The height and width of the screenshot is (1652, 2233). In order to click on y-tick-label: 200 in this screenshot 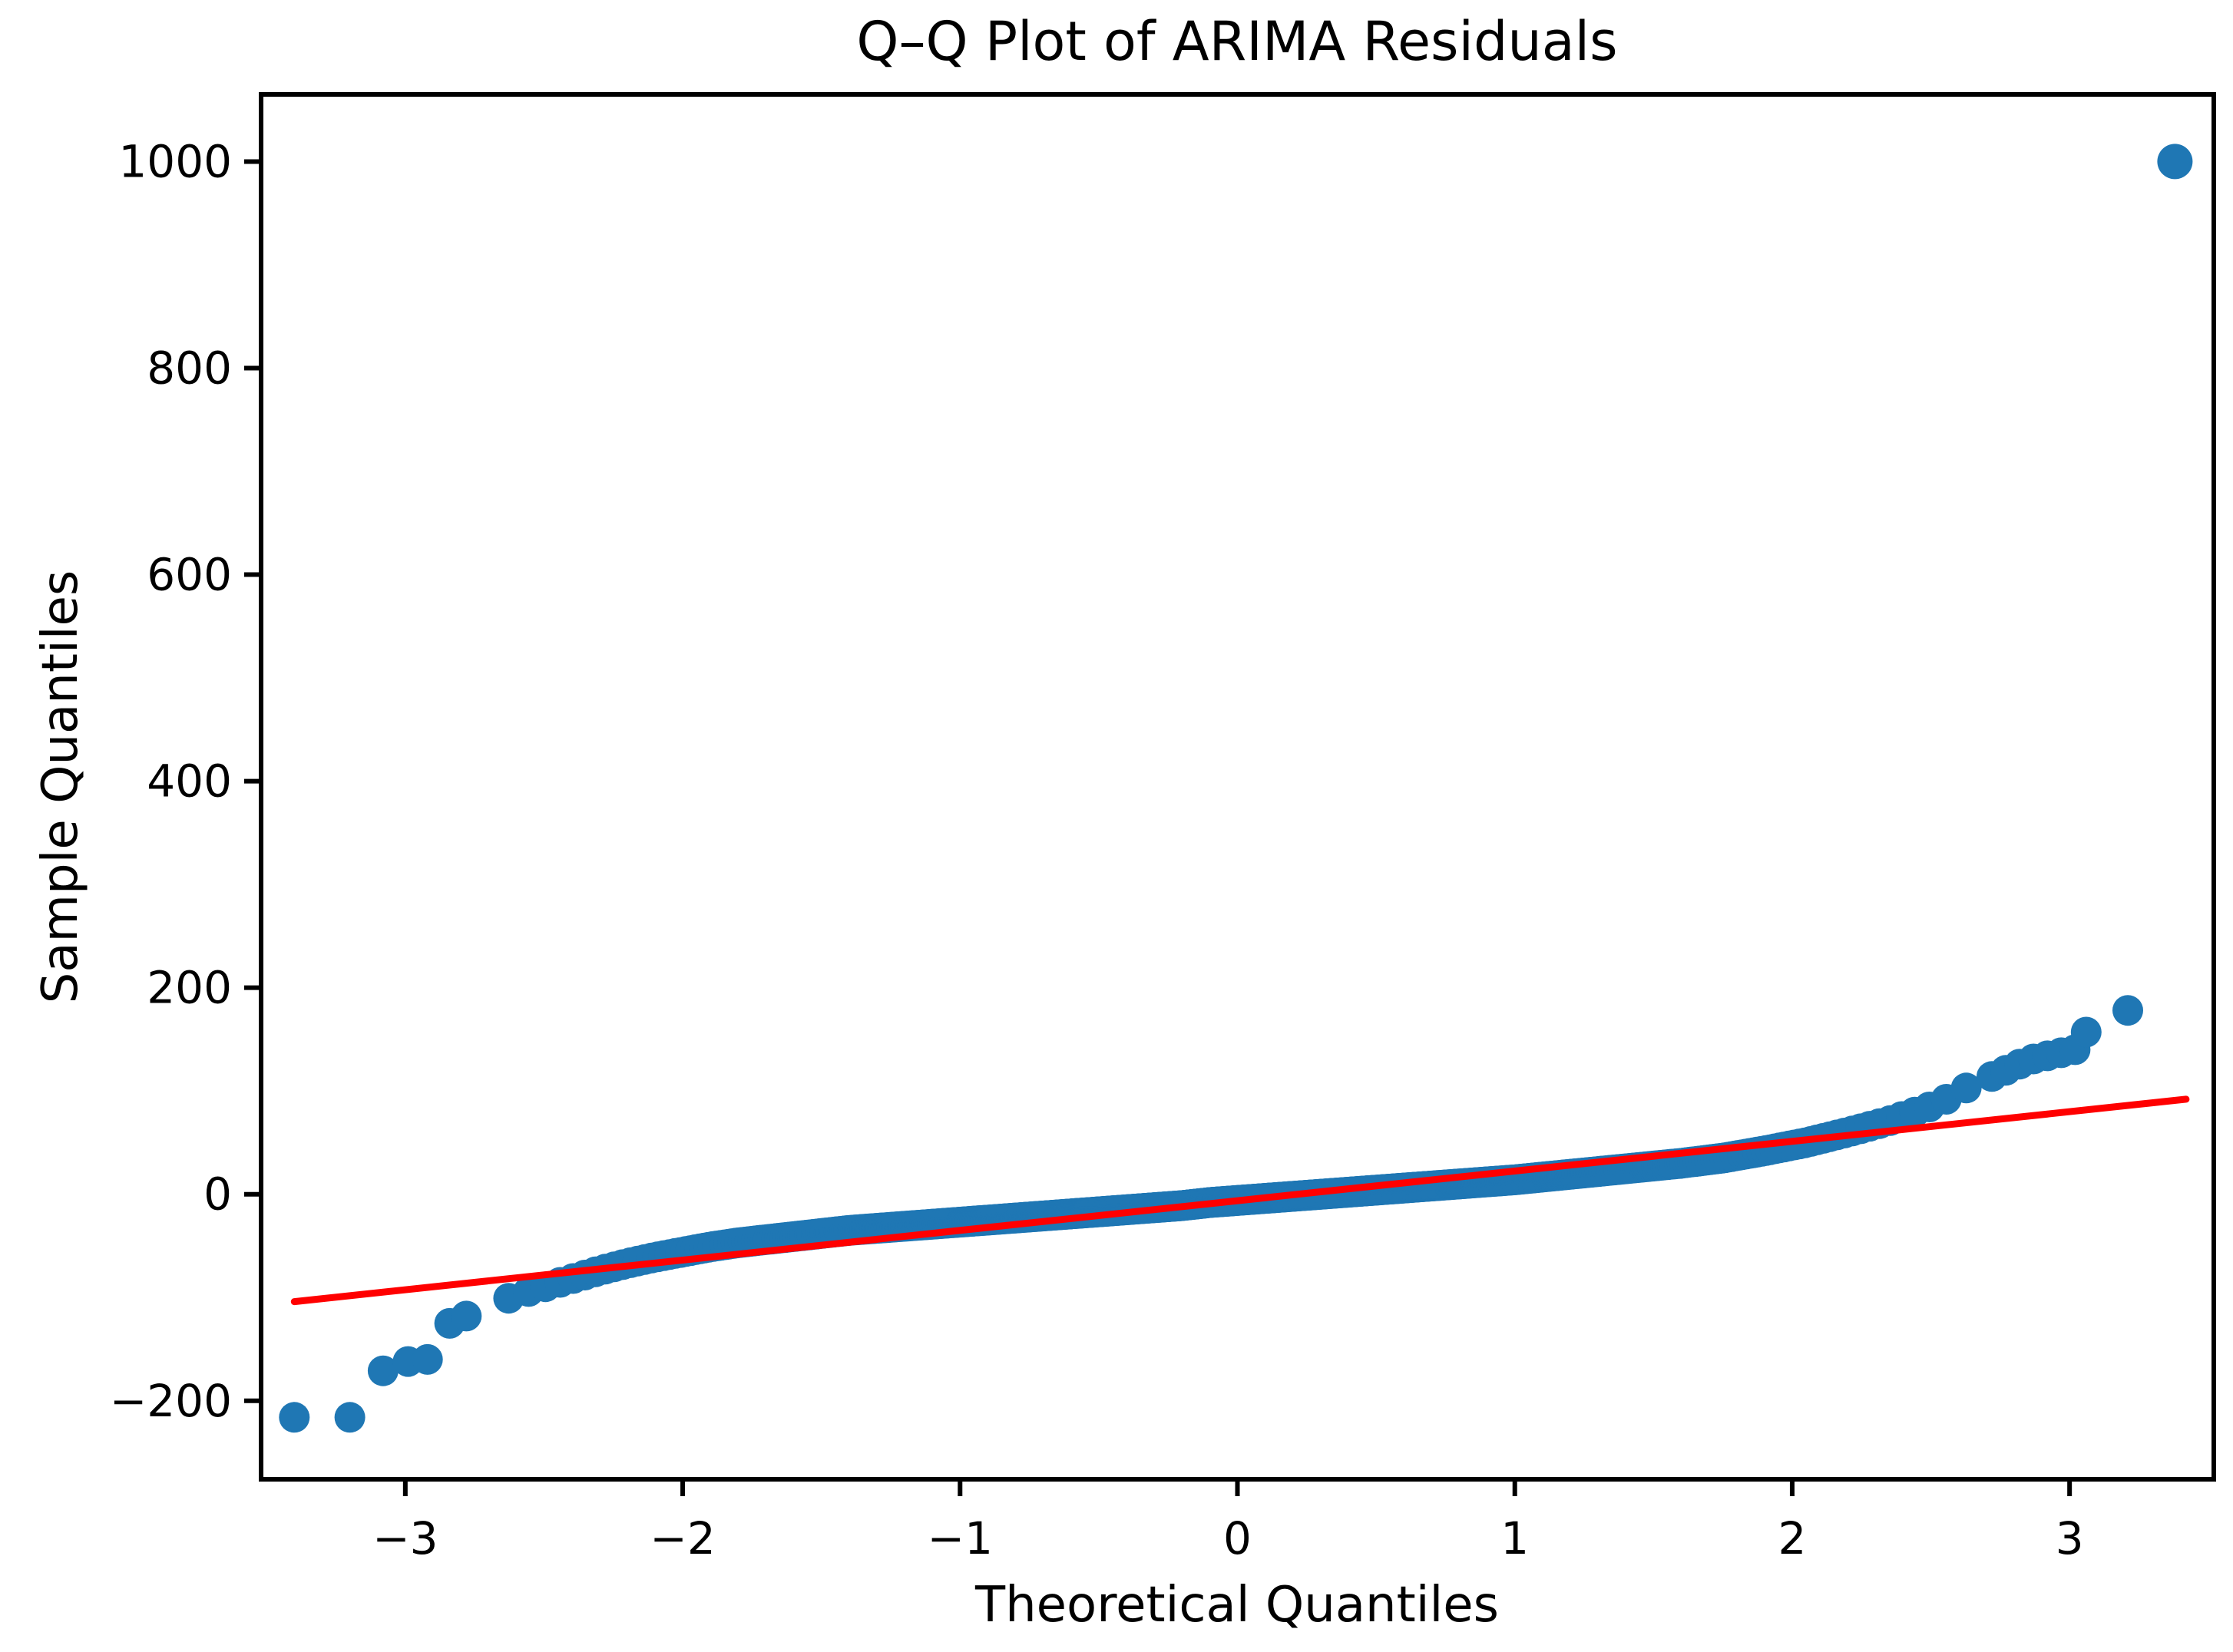, I will do `click(189, 988)`.